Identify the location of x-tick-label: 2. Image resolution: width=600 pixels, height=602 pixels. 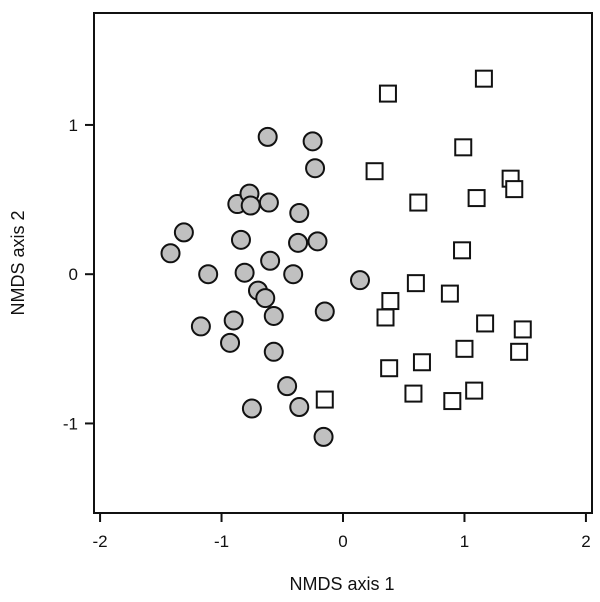
(585, 541).